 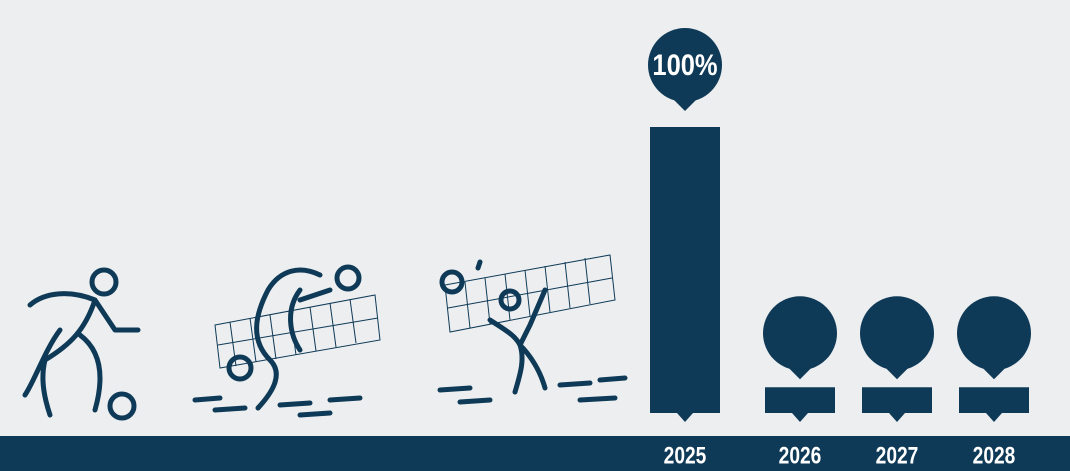 What do you see at coordinates (800, 455) in the screenshot?
I see `x-tick-label: 2026` at bounding box center [800, 455].